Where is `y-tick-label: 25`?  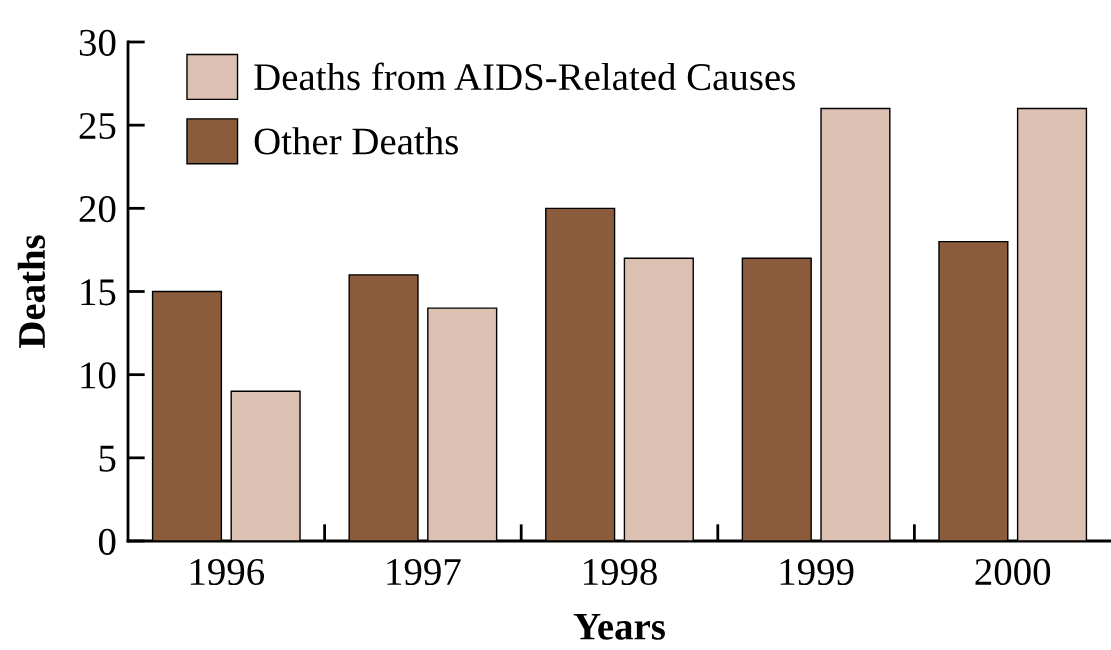
y-tick-label: 25 is located at coordinates (97, 126).